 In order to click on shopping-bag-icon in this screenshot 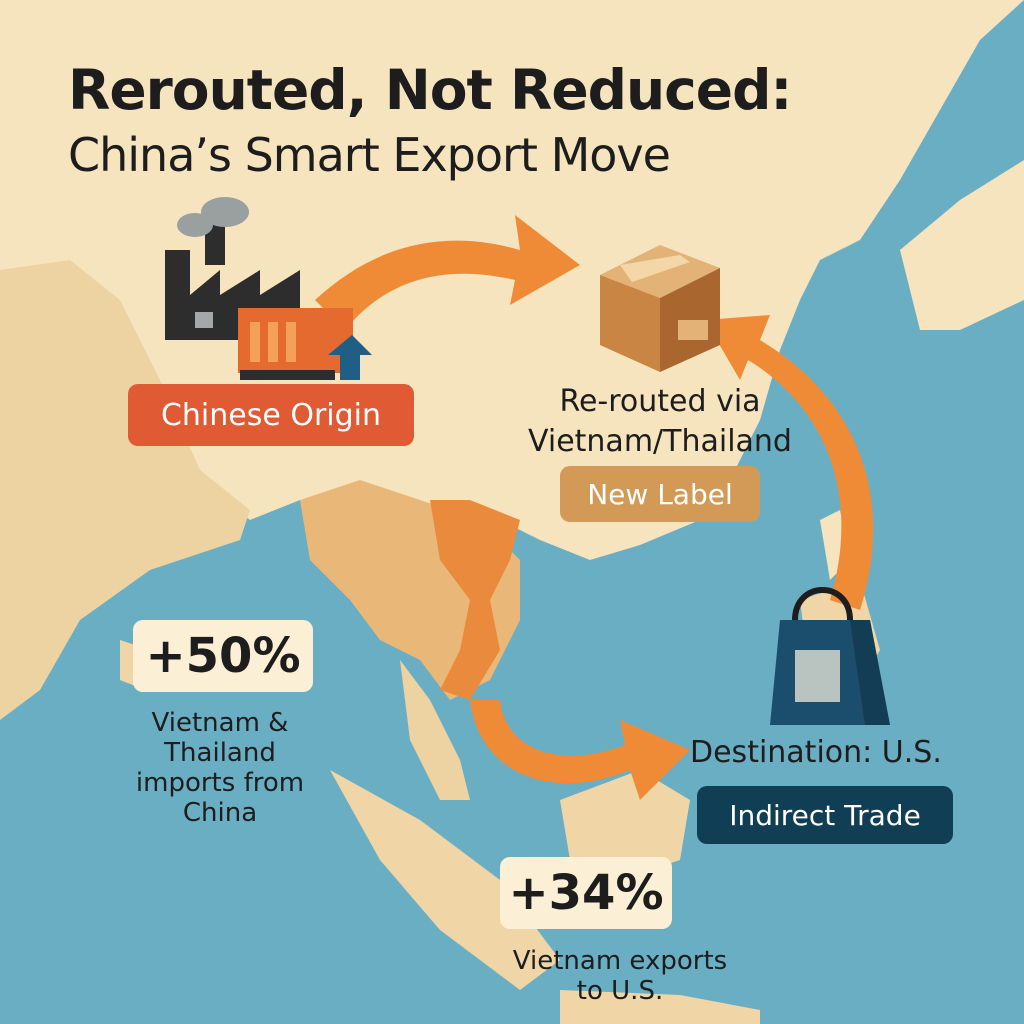, I will do `click(830, 656)`.